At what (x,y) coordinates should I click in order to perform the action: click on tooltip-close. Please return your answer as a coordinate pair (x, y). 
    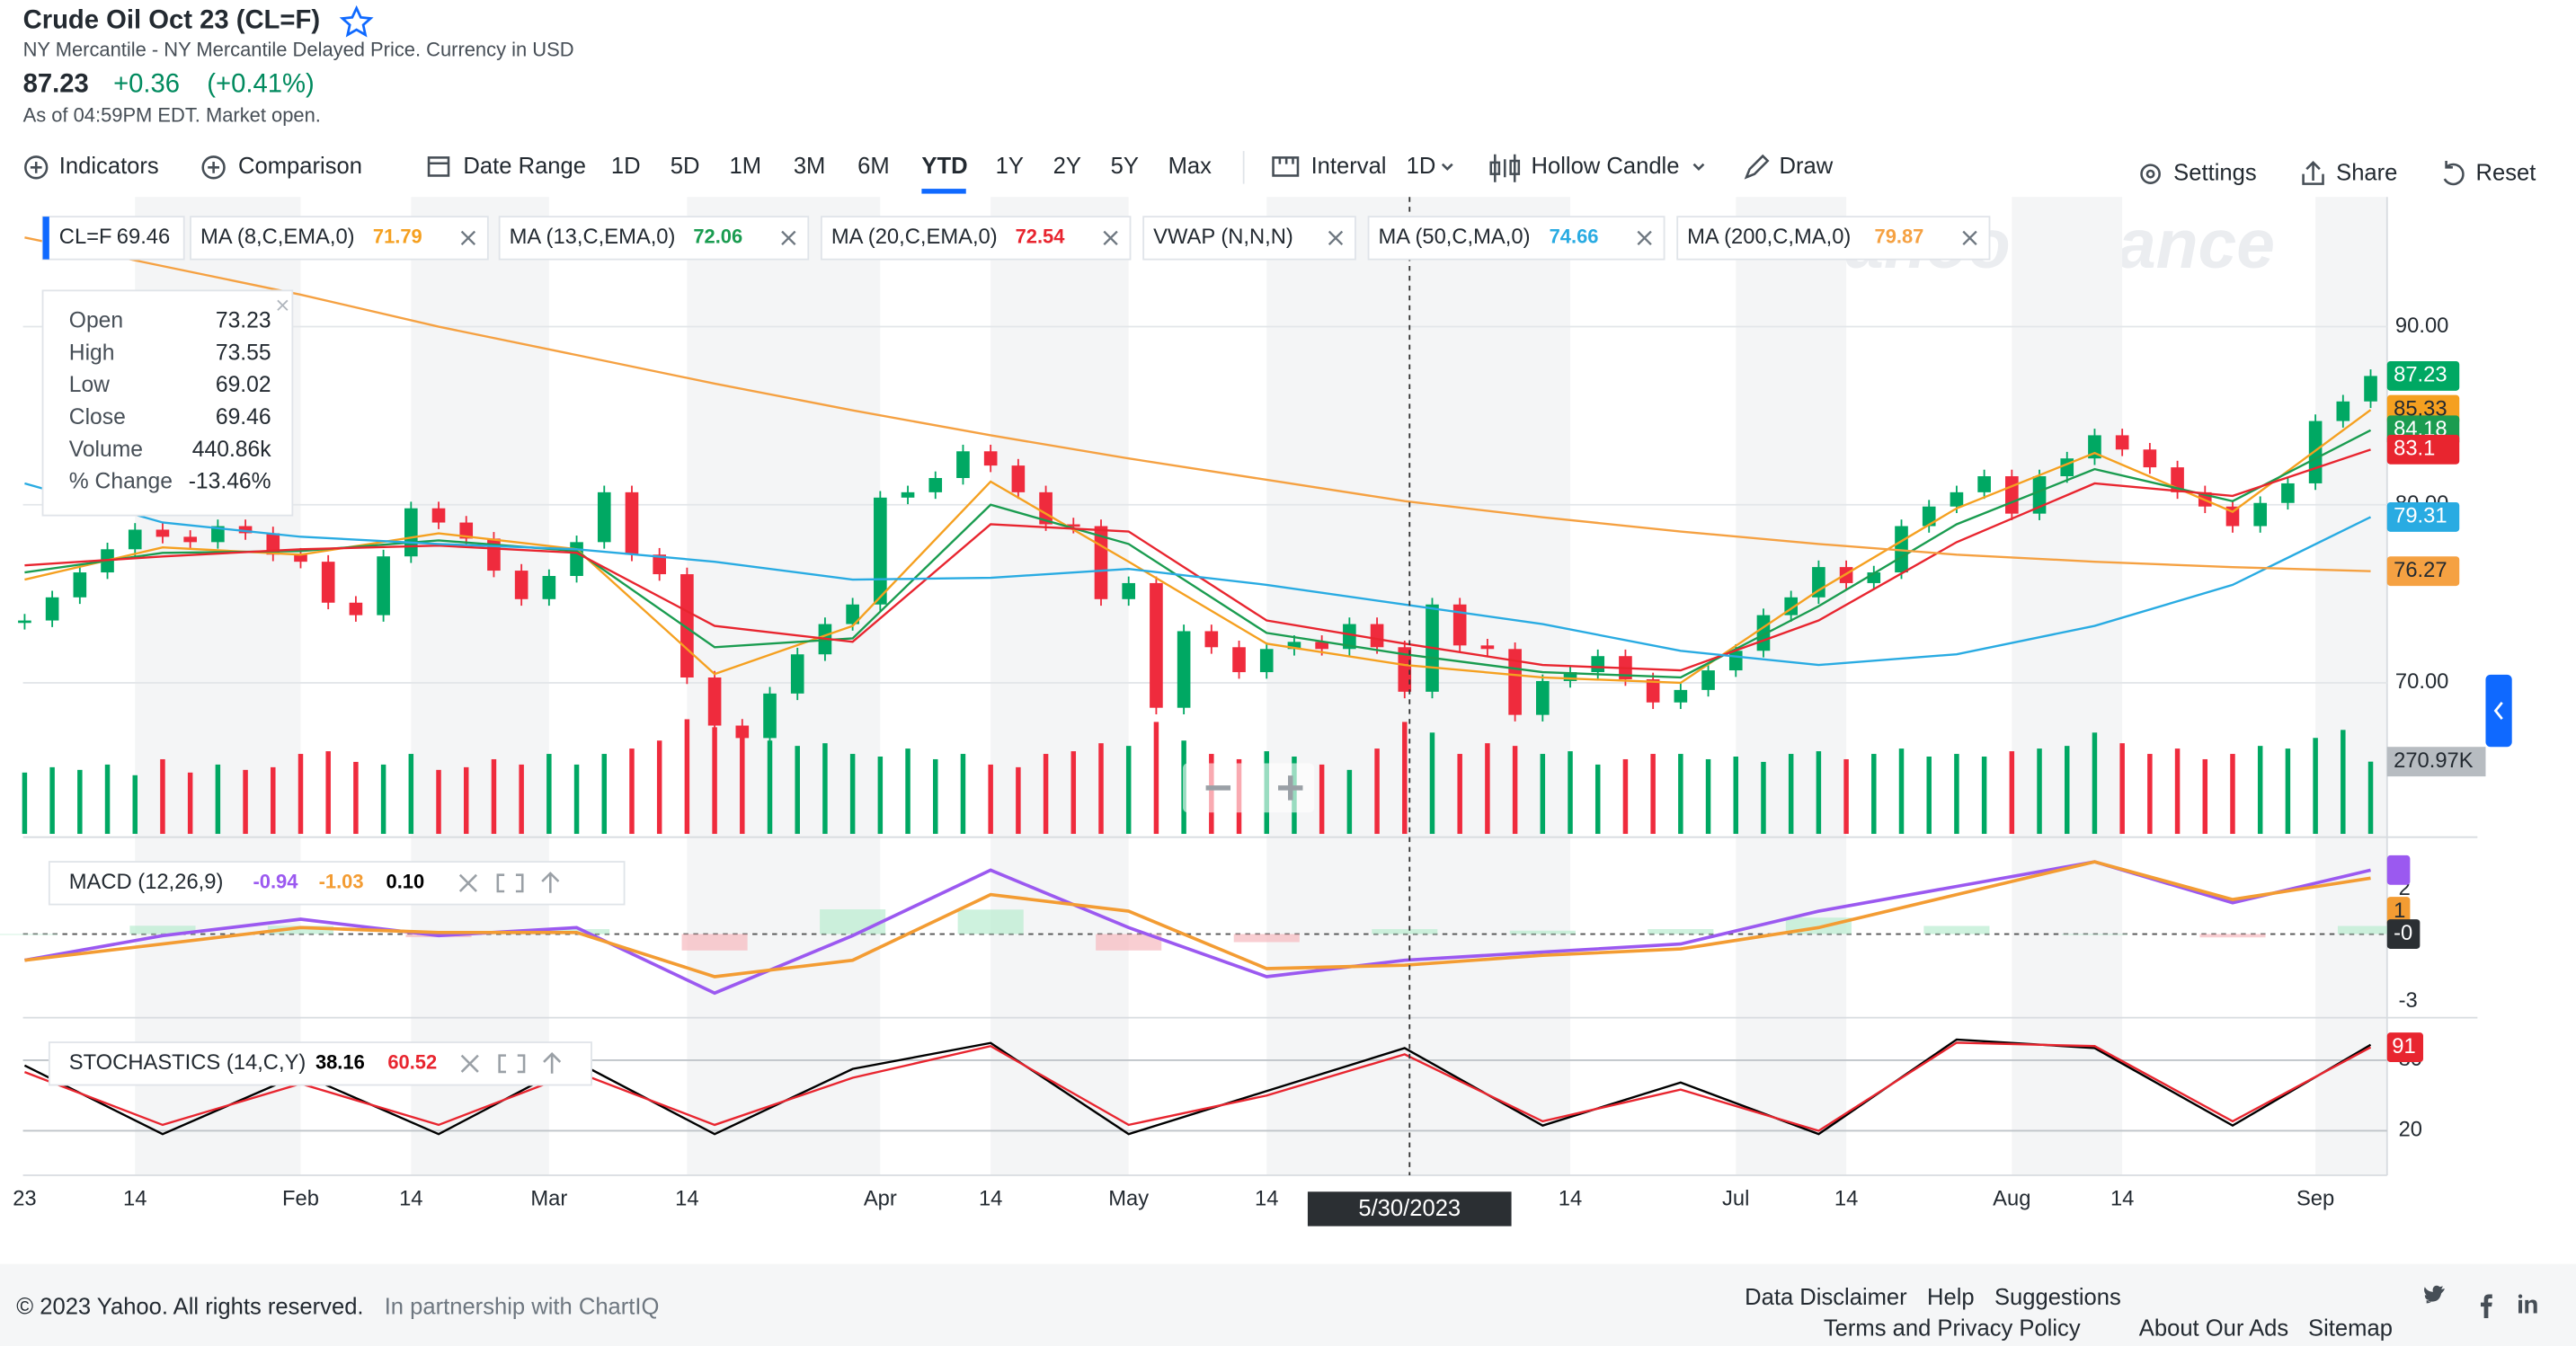
    Looking at the image, I should click on (283, 305).